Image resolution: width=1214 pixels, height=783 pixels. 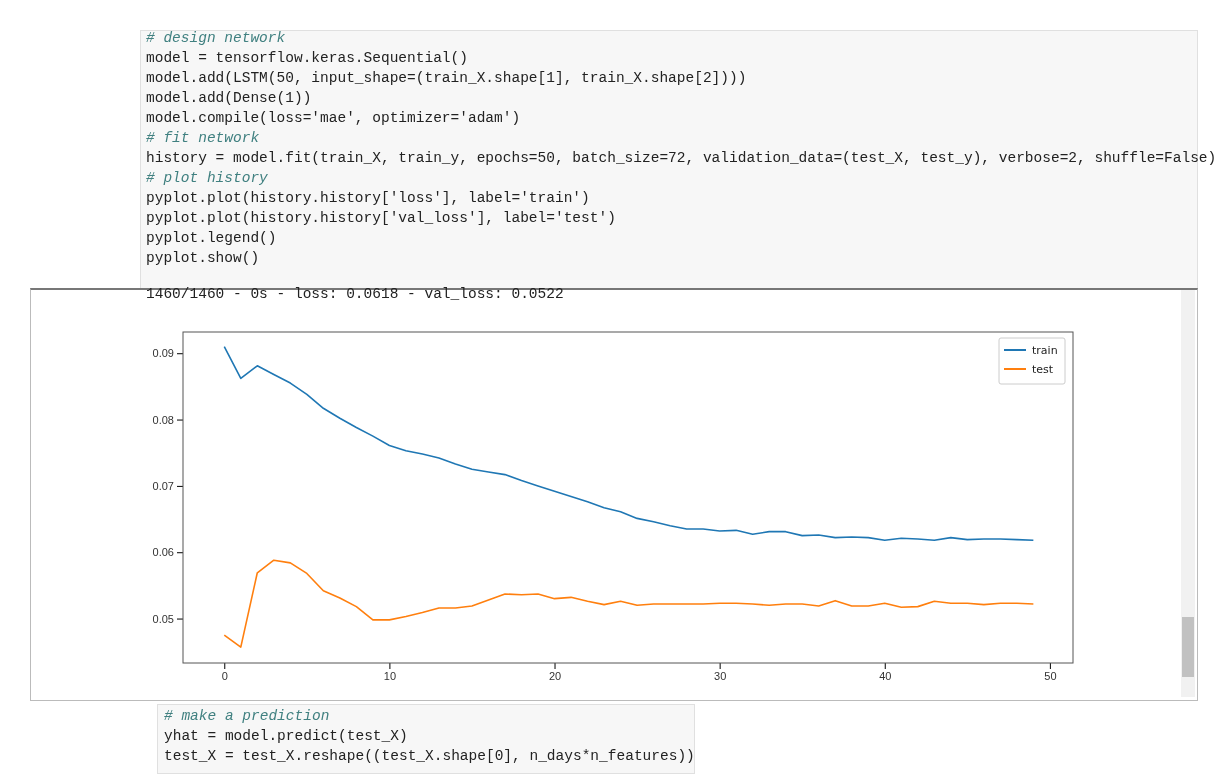 What do you see at coordinates (885, 675) in the screenshot?
I see `x-tick-label: 40` at bounding box center [885, 675].